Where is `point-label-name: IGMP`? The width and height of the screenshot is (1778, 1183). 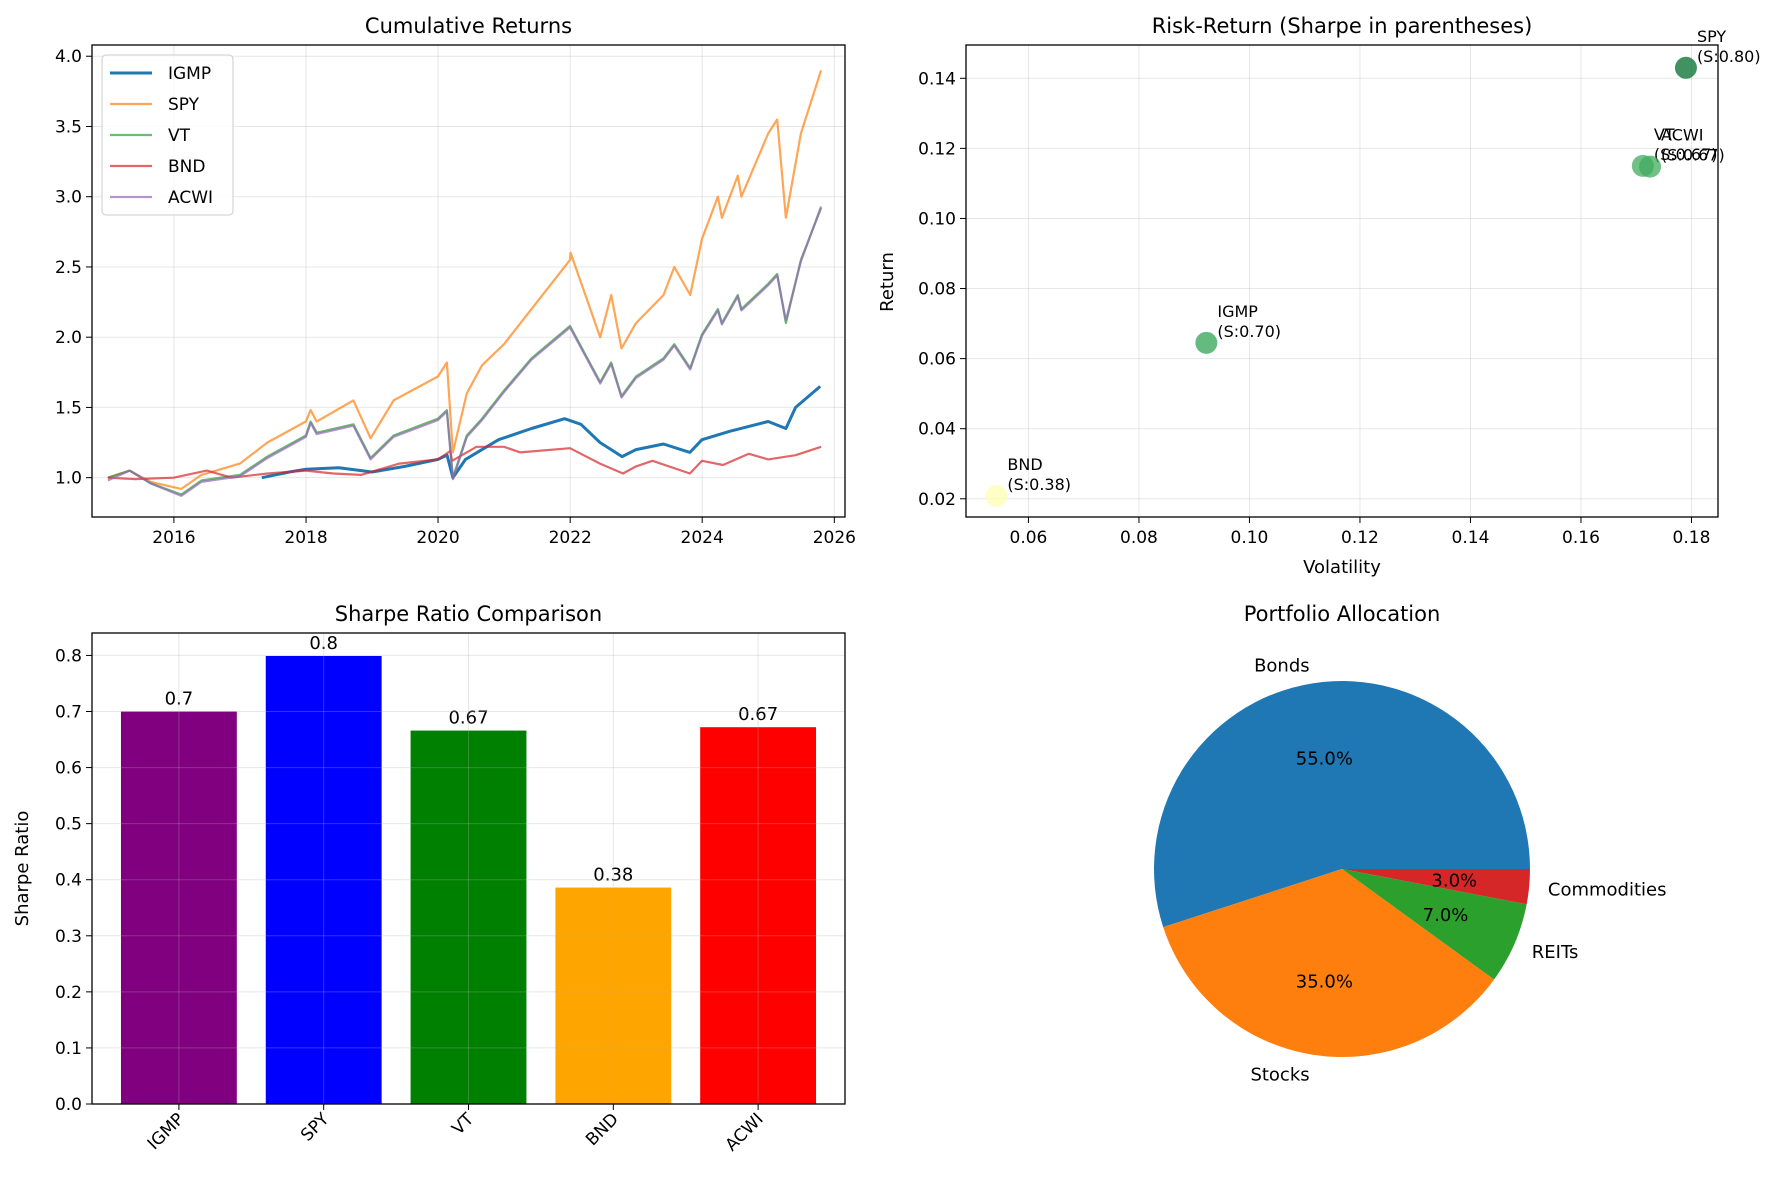 point-label-name: IGMP is located at coordinates (1237, 311).